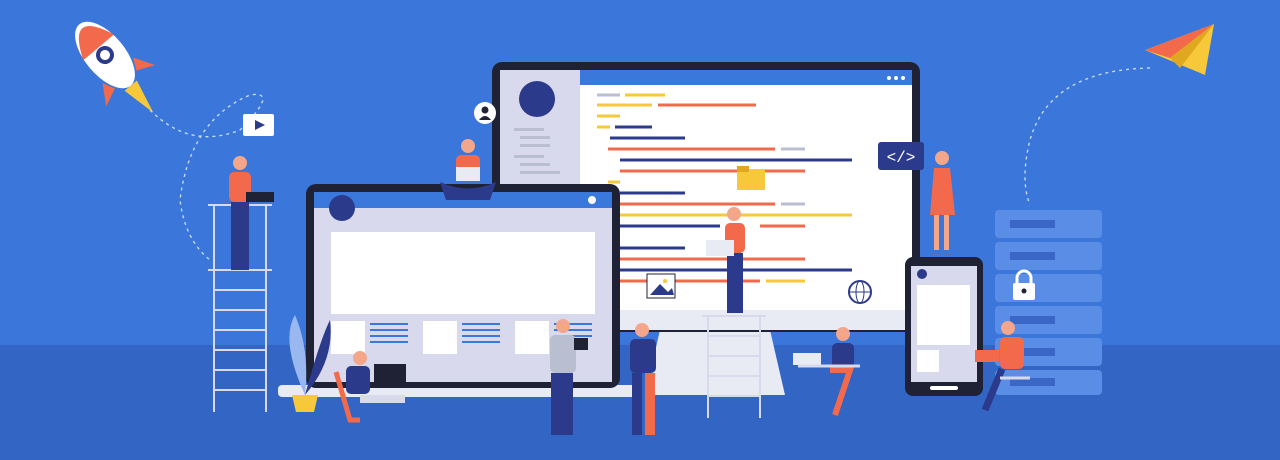 The height and width of the screenshot is (460, 1280). What do you see at coordinates (569, 377) in the screenshot?
I see `person-tablet` at bounding box center [569, 377].